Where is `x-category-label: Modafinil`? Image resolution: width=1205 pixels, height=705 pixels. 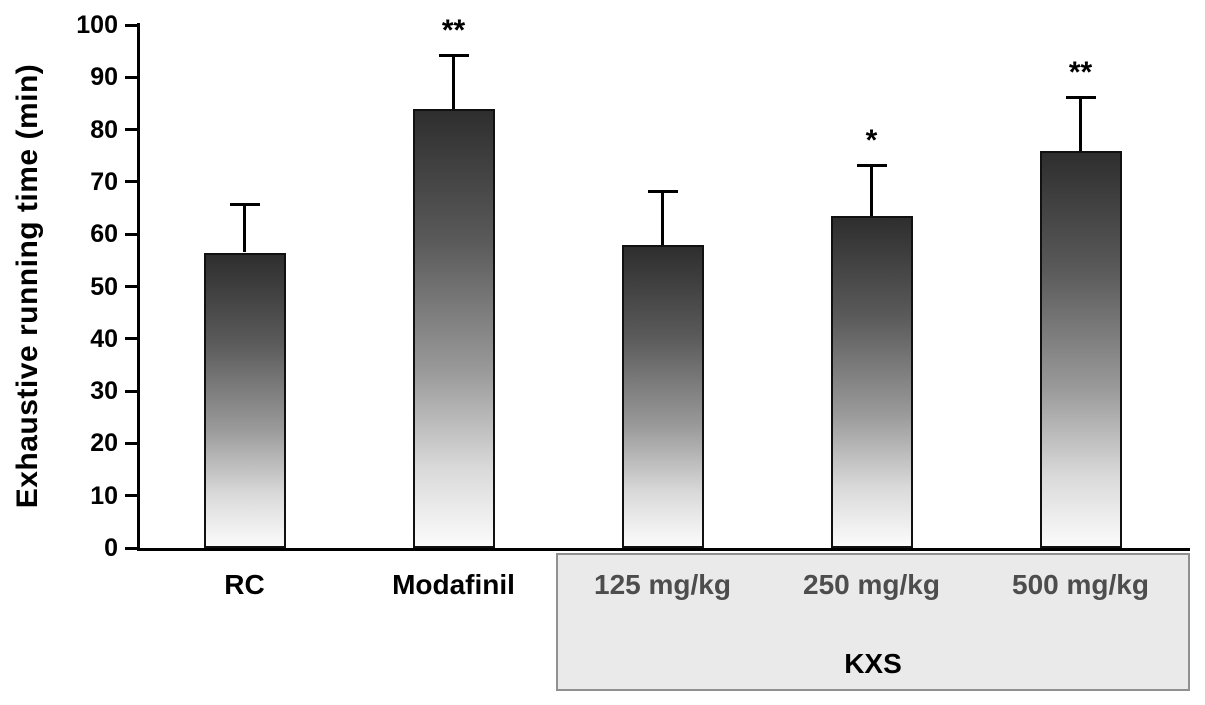
x-category-label: Modafinil is located at coordinates (453, 584).